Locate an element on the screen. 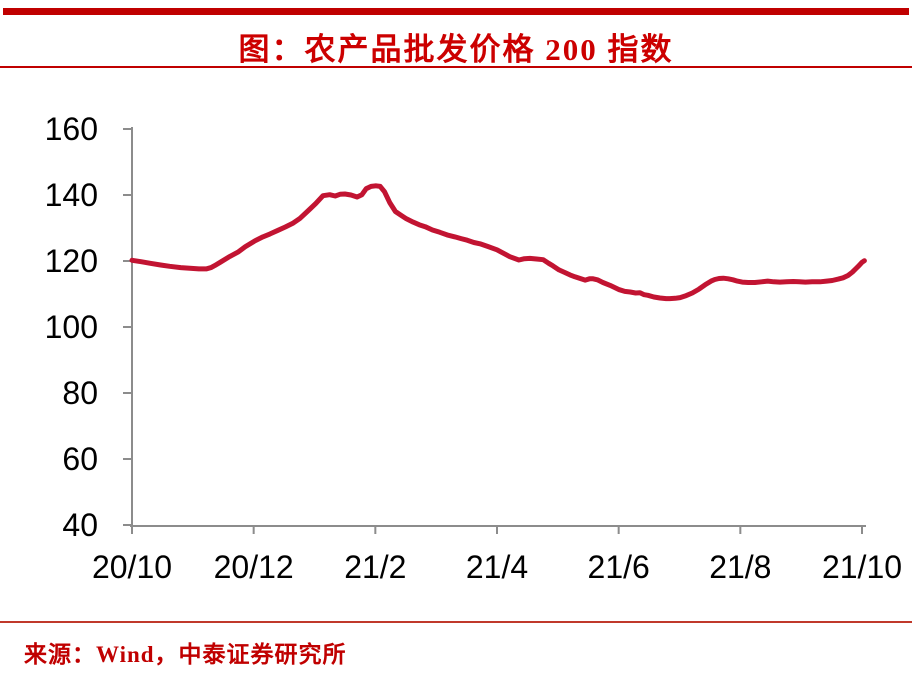 Image resolution: width=912 pixels, height=674 pixels. chart-title: 图：农产品批发价格 200 指数 is located at coordinates (456, 49).